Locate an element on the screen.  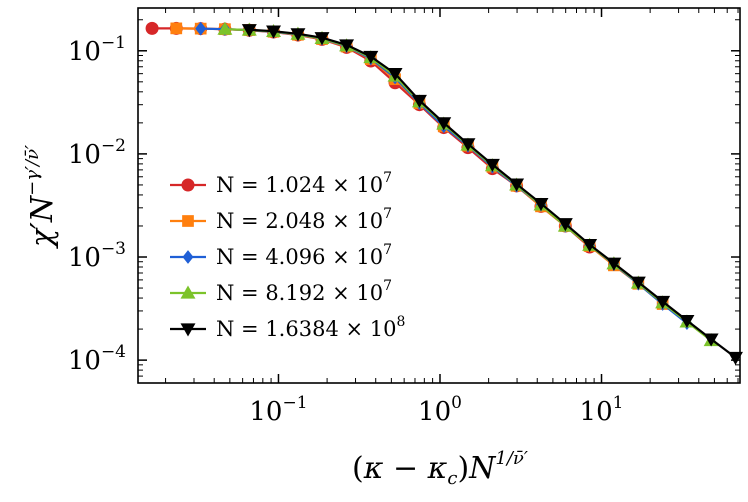
x-tick-exponent: 0 is located at coordinates (456, 403).